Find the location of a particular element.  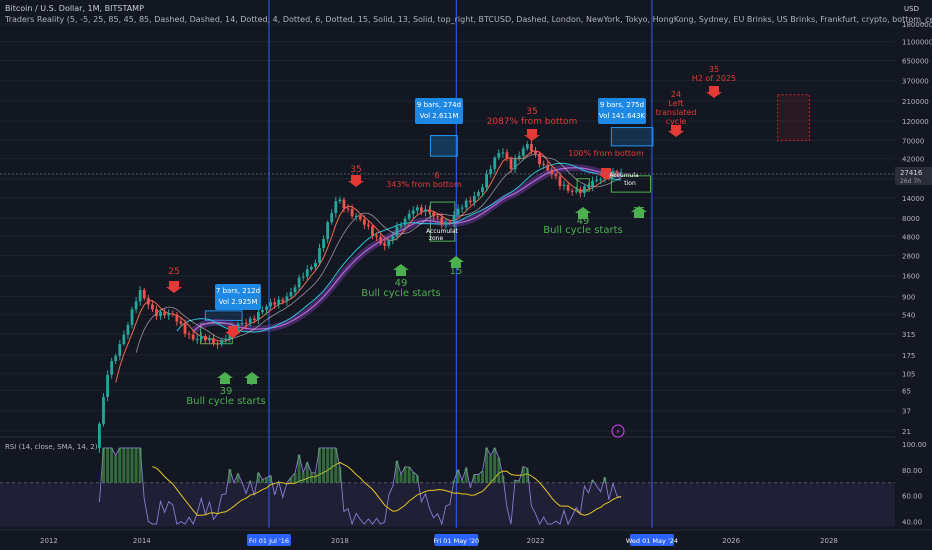

price-tick-label: 1100000 is located at coordinates (917, 43).